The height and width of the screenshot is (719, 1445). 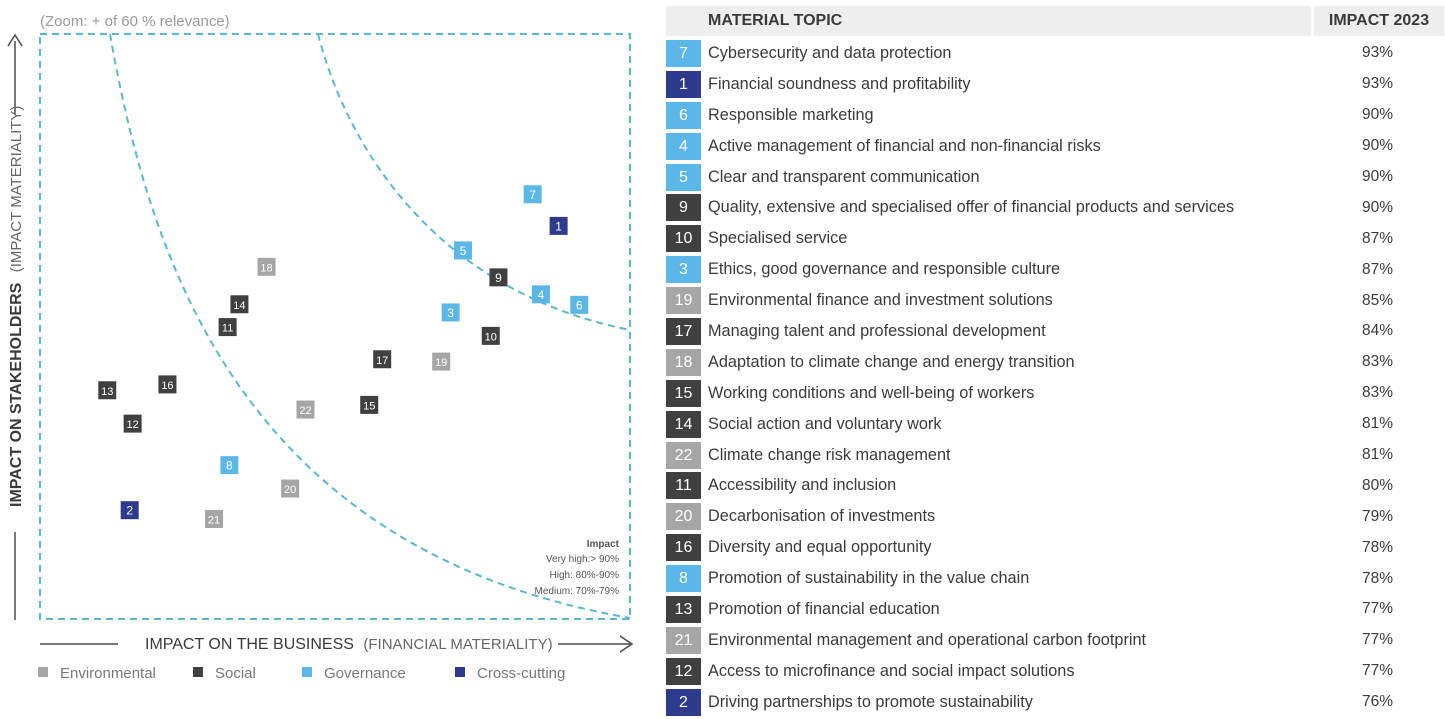 I want to click on table-header-row: MATERIAL TOPIC IMPACT 2023, so click(x=1055, y=22).